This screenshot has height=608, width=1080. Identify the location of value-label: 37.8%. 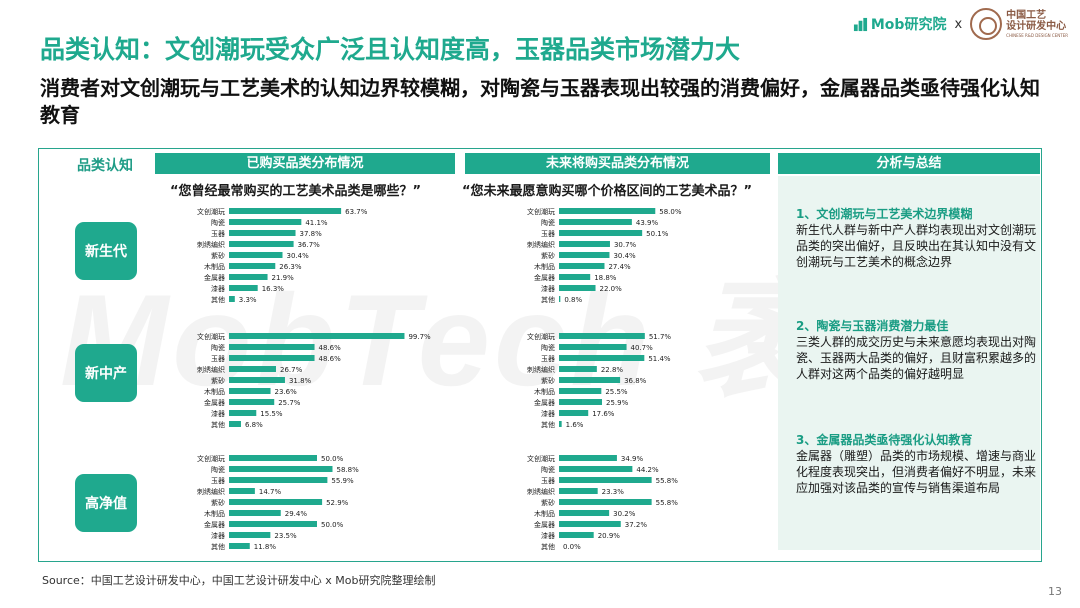
(311, 234).